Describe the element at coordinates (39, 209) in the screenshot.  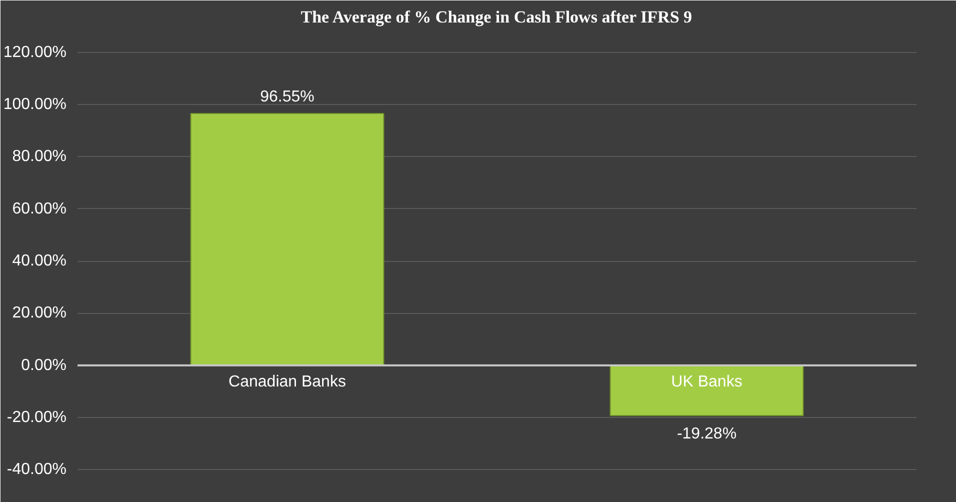
I see `y-tick-label: 60.00%` at that location.